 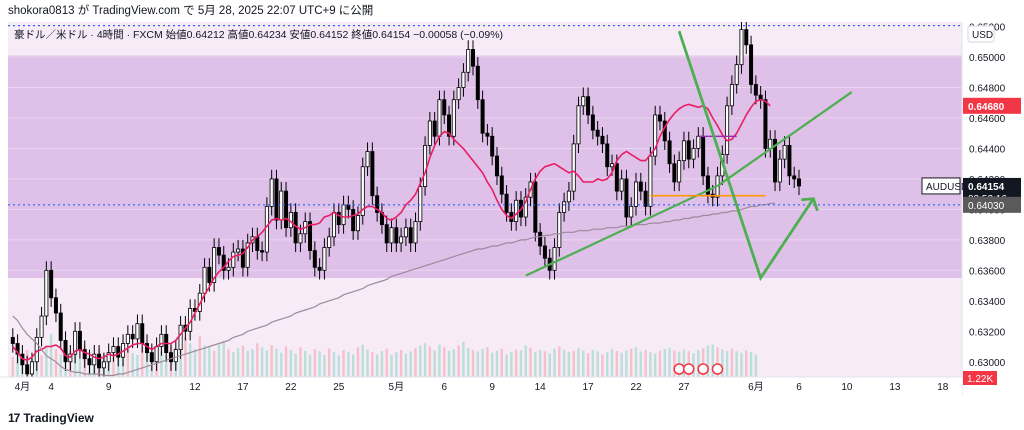 I want to click on time-tick-label: 12, so click(x=195, y=387).